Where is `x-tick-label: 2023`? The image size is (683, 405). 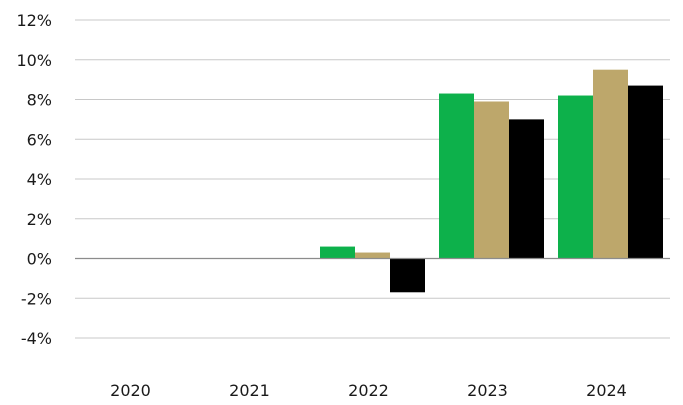 x-tick-label: 2023 is located at coordinates (487, 390).